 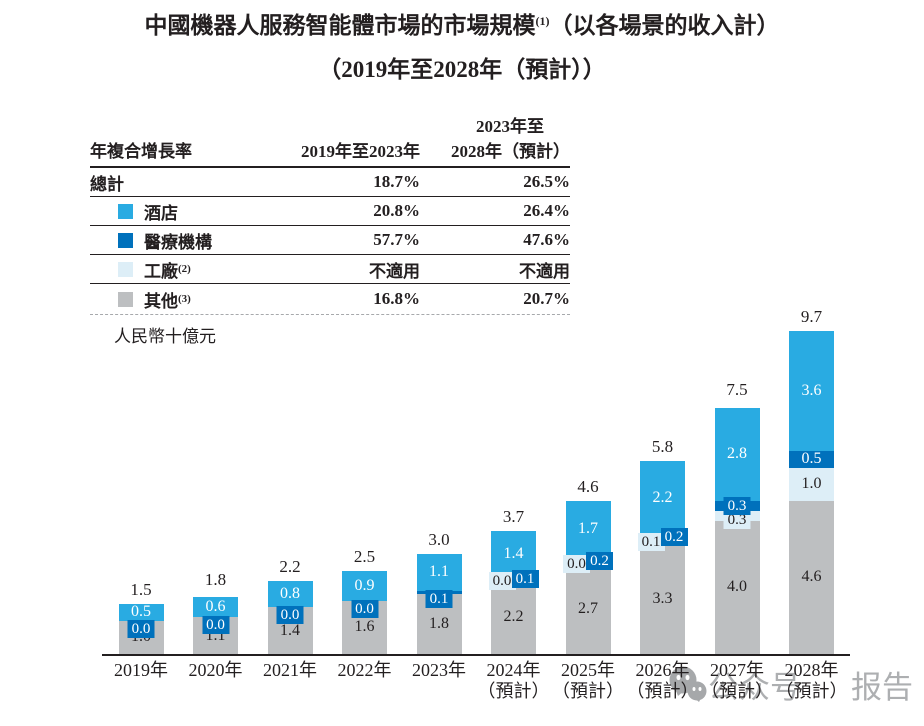 I want to click on segment-value-label: 2.2, so click(x=662, y=497).